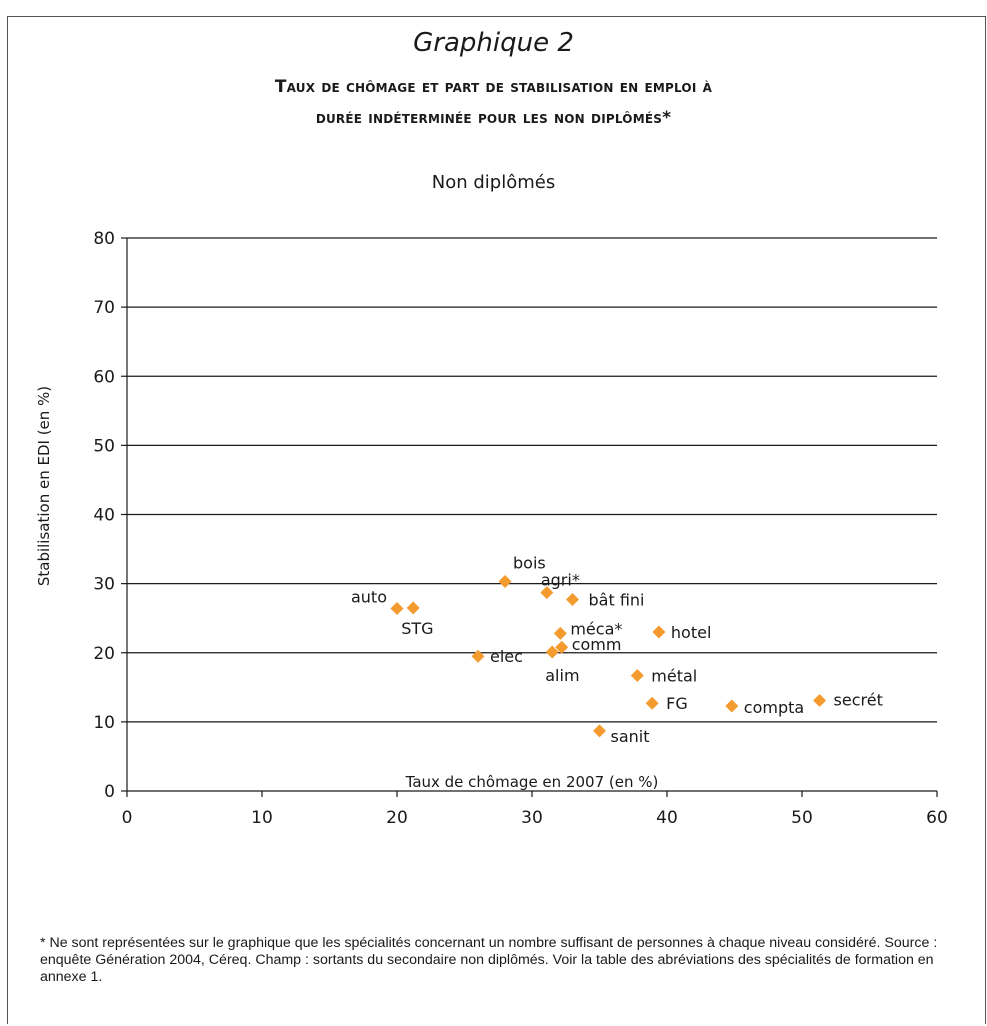  What do you see at coordinates (104, 723) in the screenshot?
I see `y-tick-label: 10` at bounding box center [104, 723].